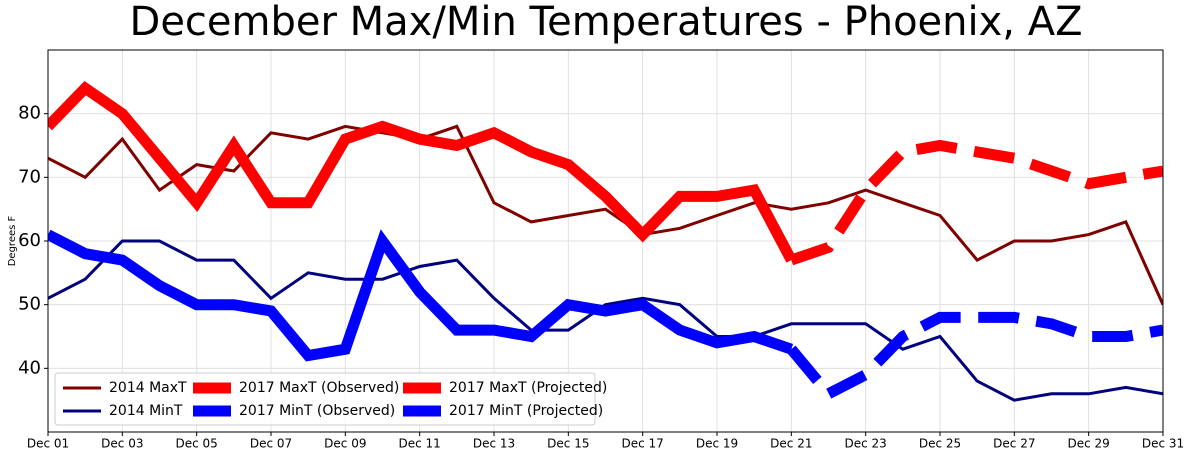 This screenshot has height=458, width=1189. I want to click on x-tick-label: Dec 29, so click(1089, 444).